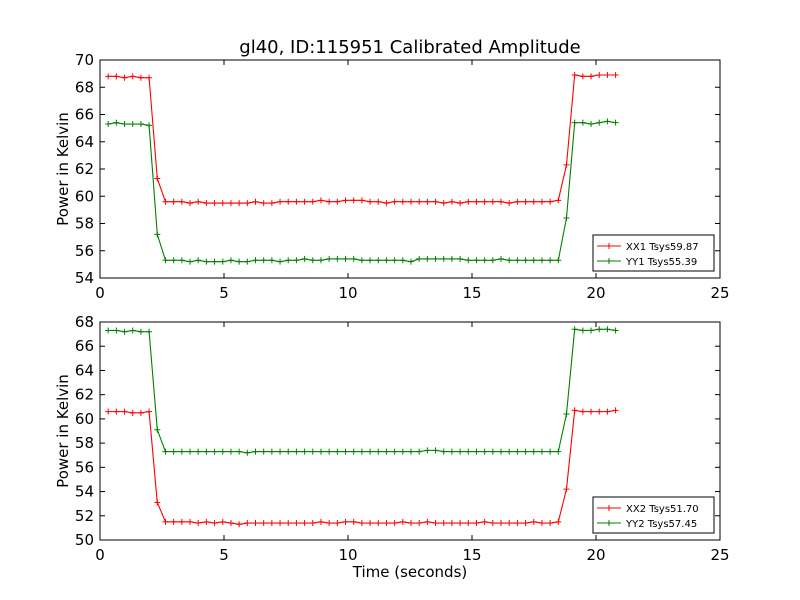 This screenshot has width=800, height=600. What do you see at coordinates (84, 516) in the screenshot?
I see `y-tick-label: 52` at bounding box center [84, 516].